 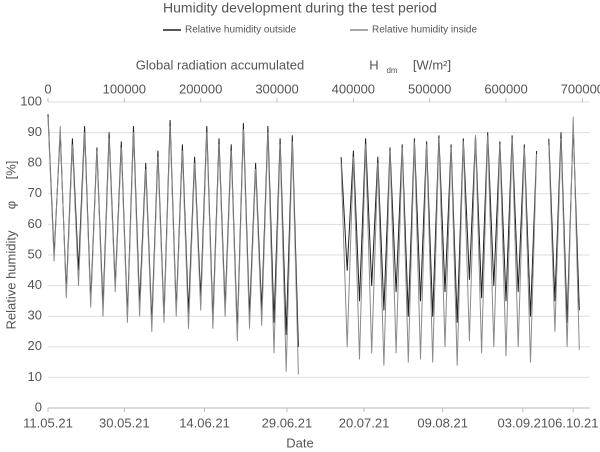 What do you see at coordinates (48, 422) in the screenshot?
I see `x-tick-label: 11.05.21` at bounding box center [48, 422].